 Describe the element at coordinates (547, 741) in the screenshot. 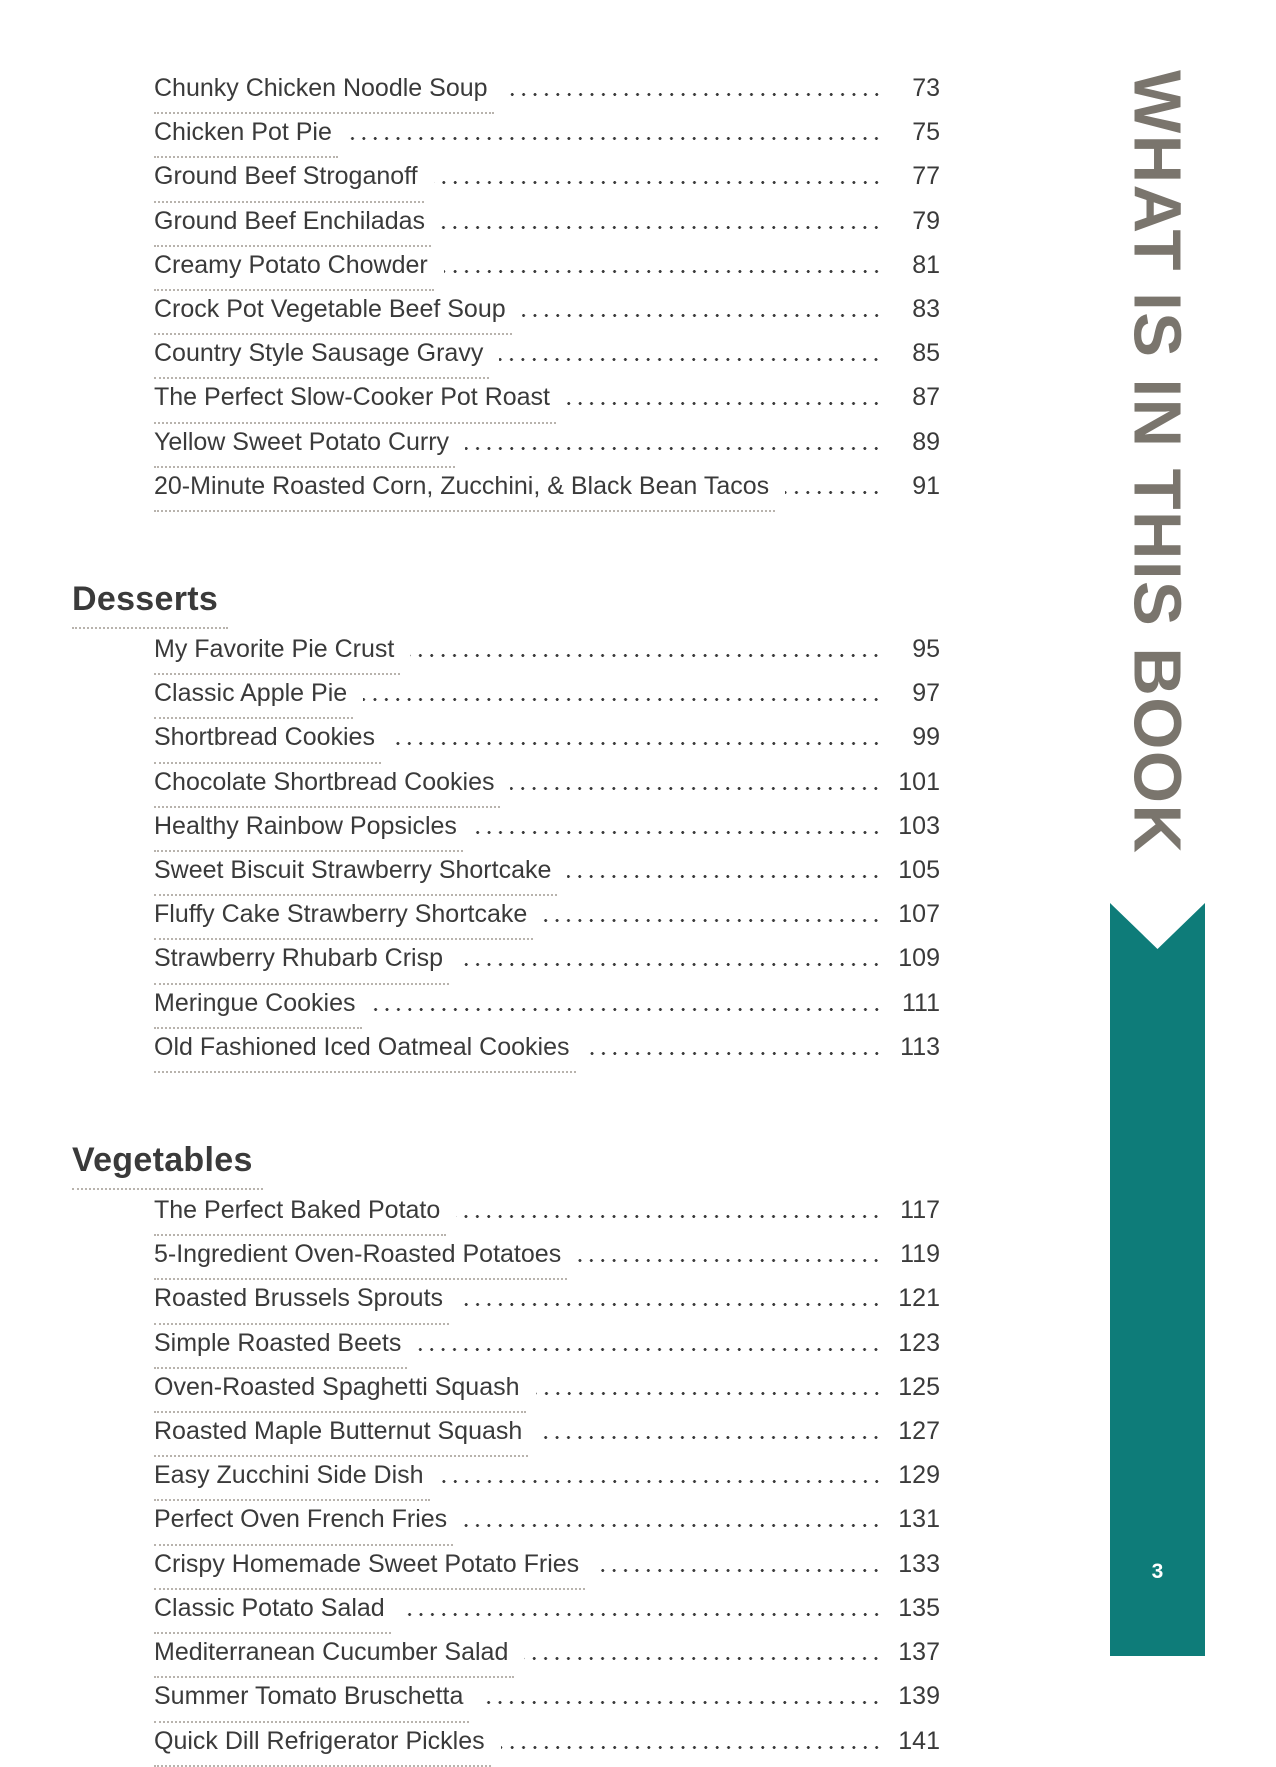

I see `toc-entry: Shortbread Cookies 99` at that location.